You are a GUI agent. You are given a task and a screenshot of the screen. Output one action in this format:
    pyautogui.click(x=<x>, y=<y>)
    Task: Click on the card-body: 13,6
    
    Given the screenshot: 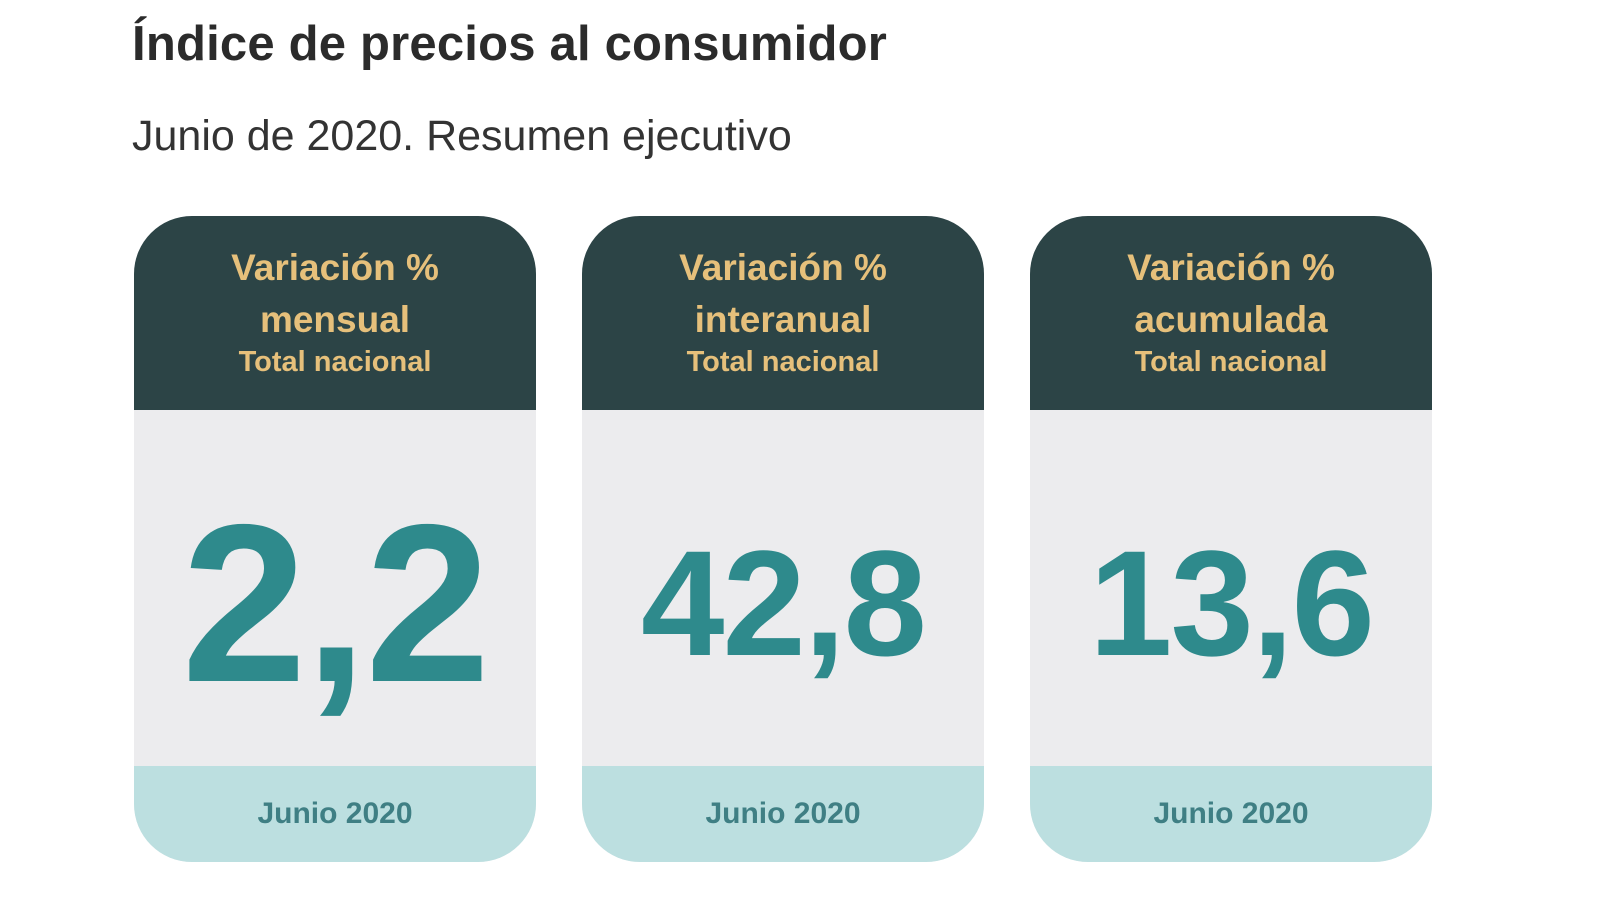 What is the action you would take?
    pyautogui.click(x=1231, y=588)
    